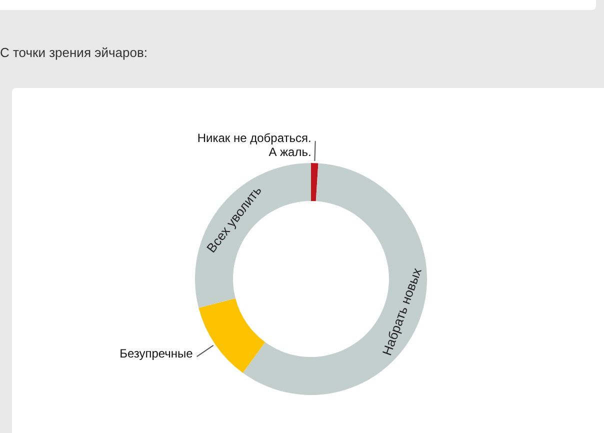 The image size is (604, 433). I want to click on slice-label: Никак не добраться. А жаль., so click(254, 145).